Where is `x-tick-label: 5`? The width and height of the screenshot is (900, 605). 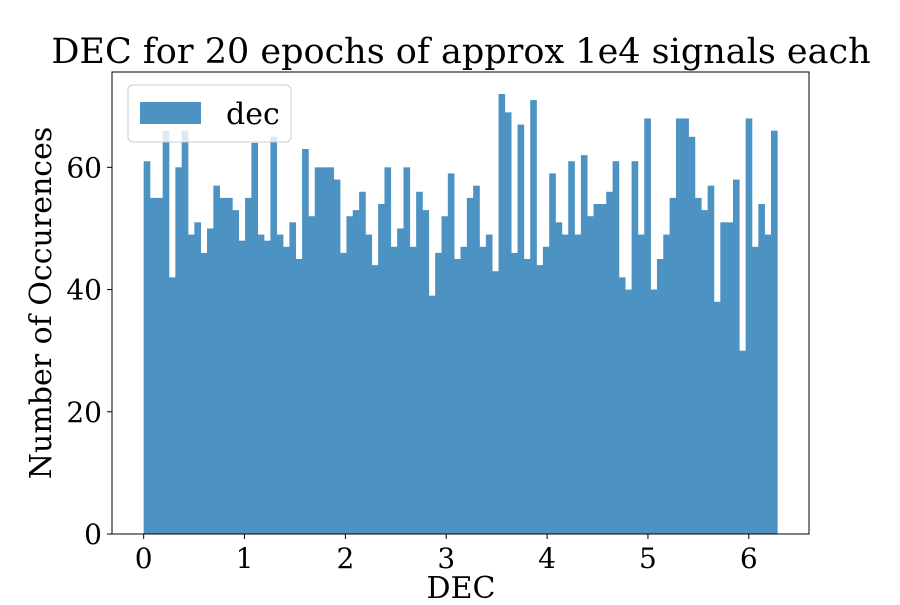
x-tick-label: 5 is located at coordinates (648, 558).